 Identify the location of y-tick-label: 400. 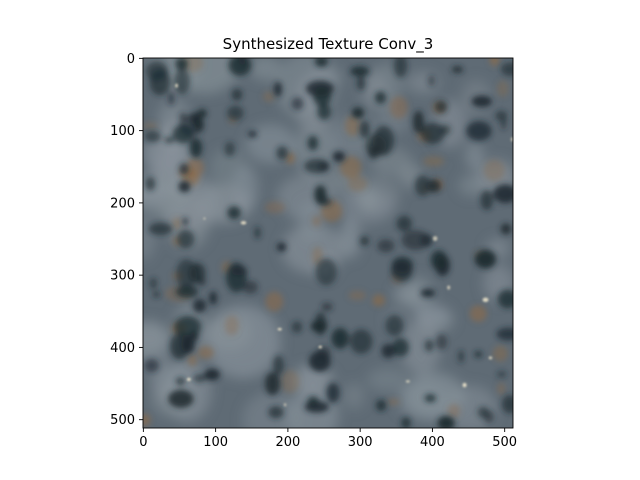
(122, 348).